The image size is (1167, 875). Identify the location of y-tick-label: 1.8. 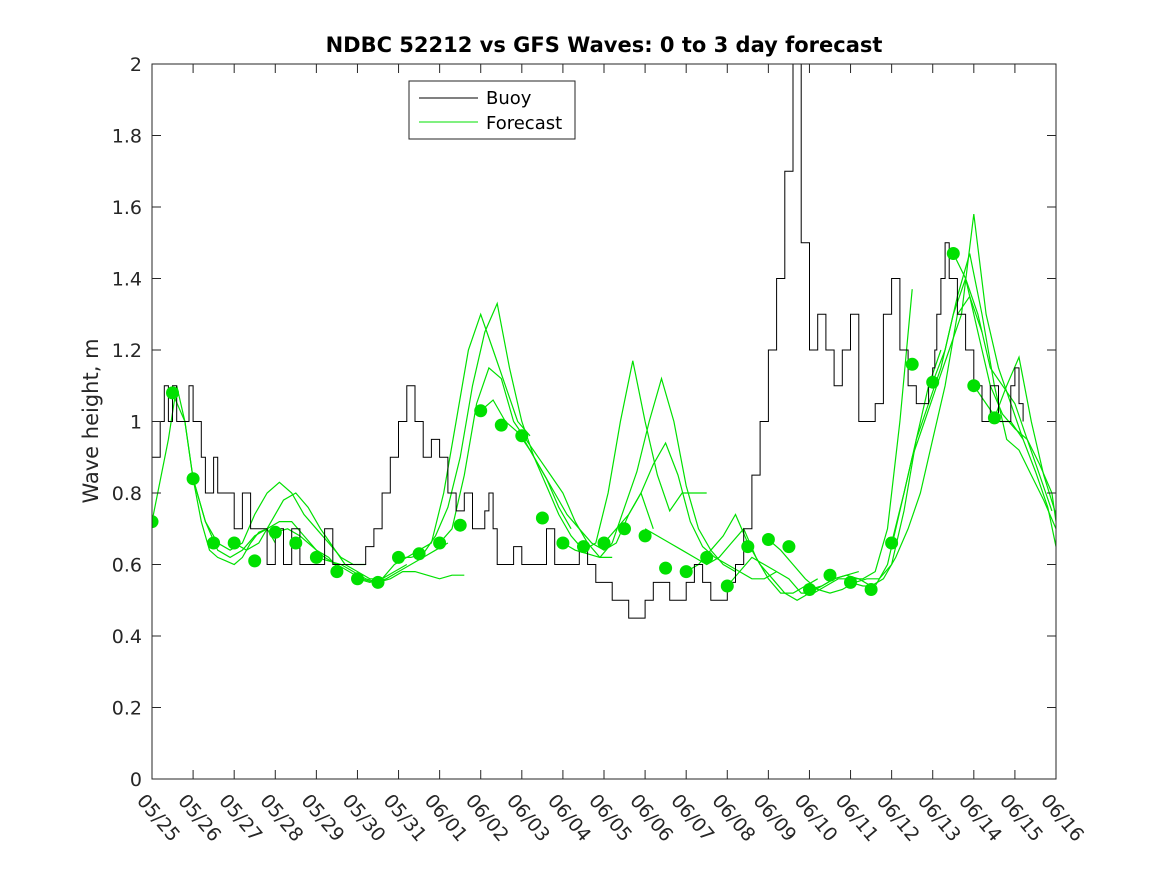
(127, 137).